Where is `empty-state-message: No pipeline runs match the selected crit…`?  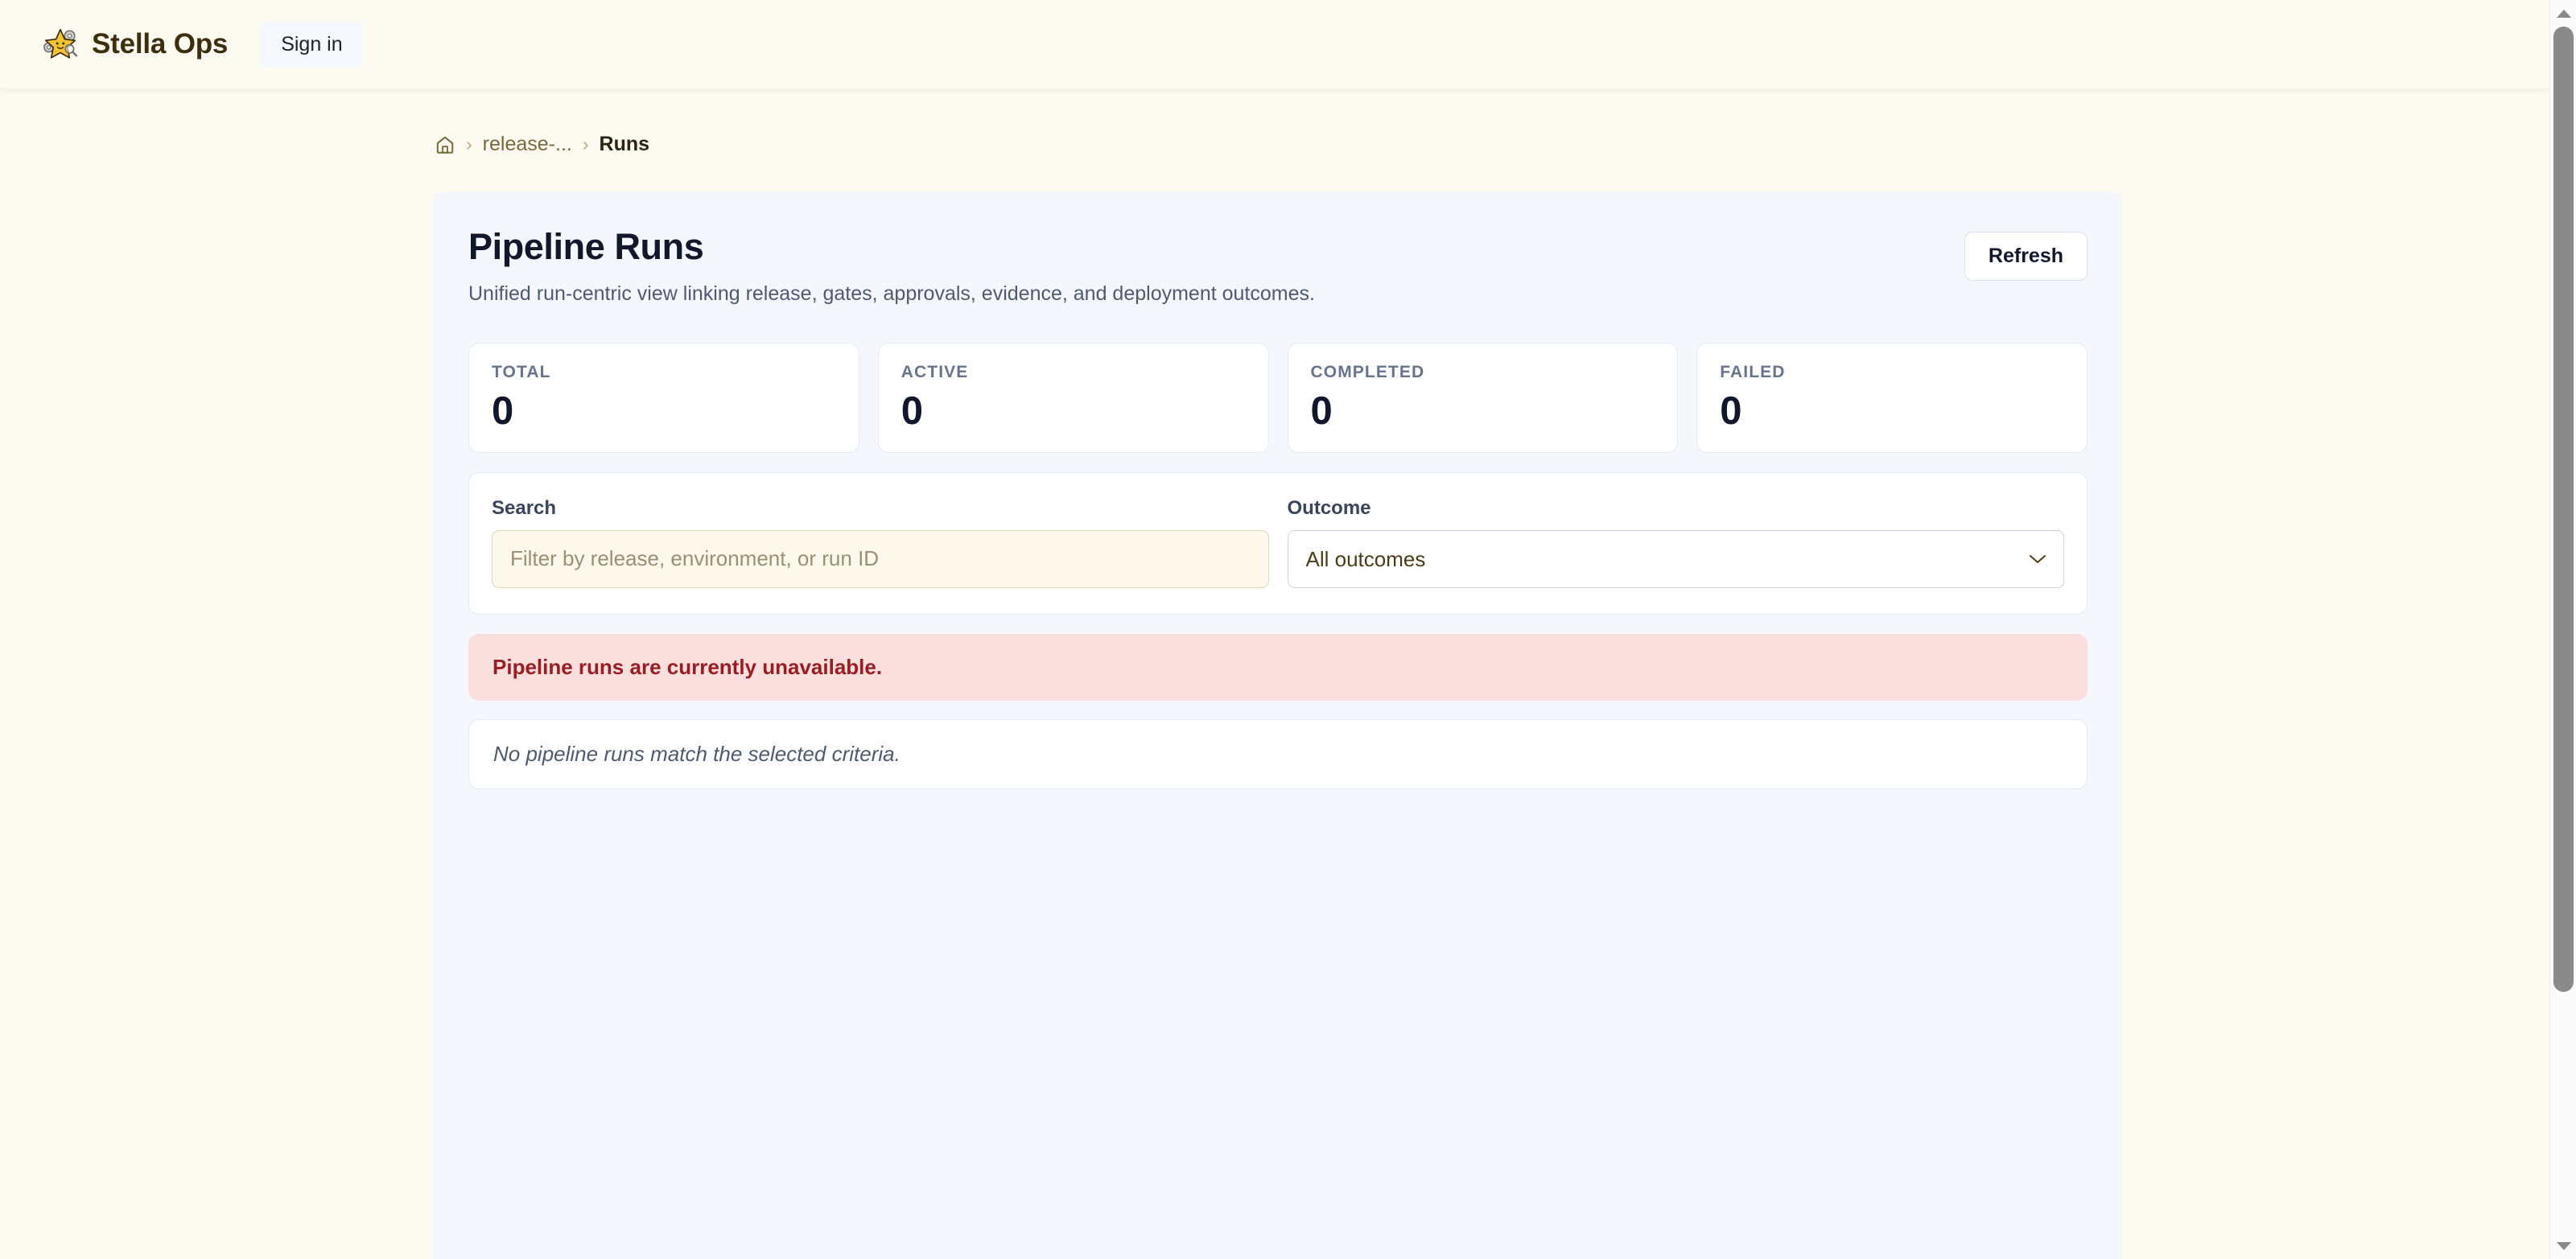
empty-state-message: No pipeline runs match the selected crit… is located at coordinates (1278, 753).